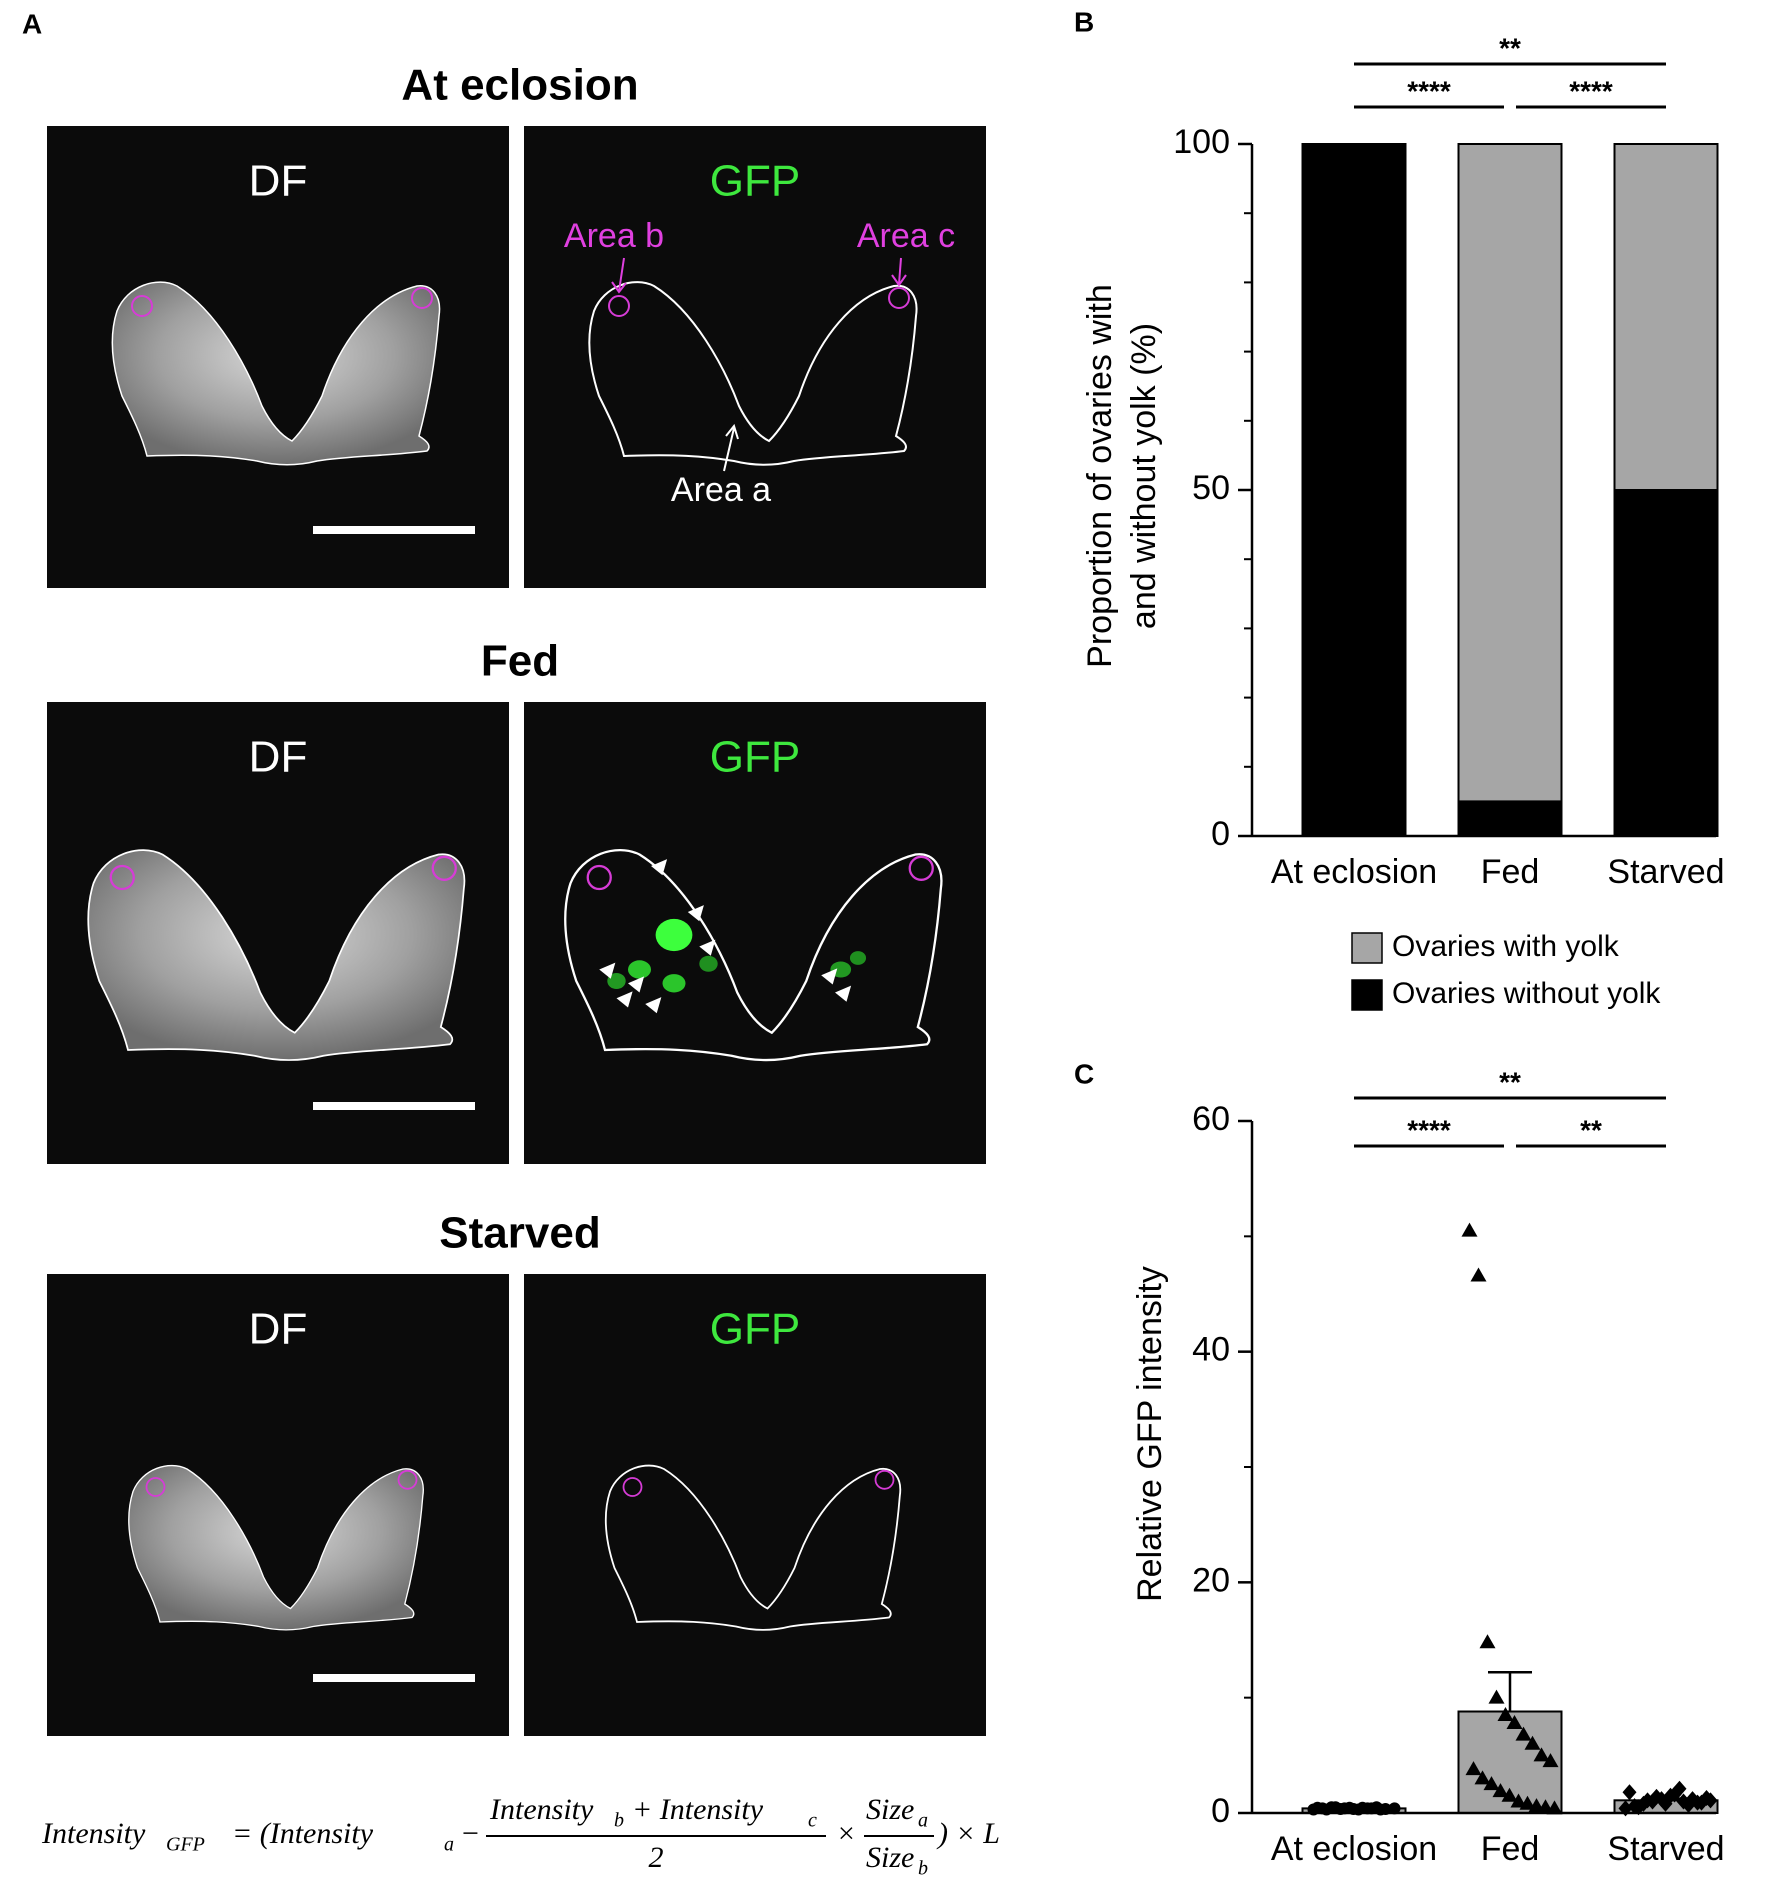  Describe the element at coordinates (1084, 21) in the screenshot. I see `panel-label: B` at that location.